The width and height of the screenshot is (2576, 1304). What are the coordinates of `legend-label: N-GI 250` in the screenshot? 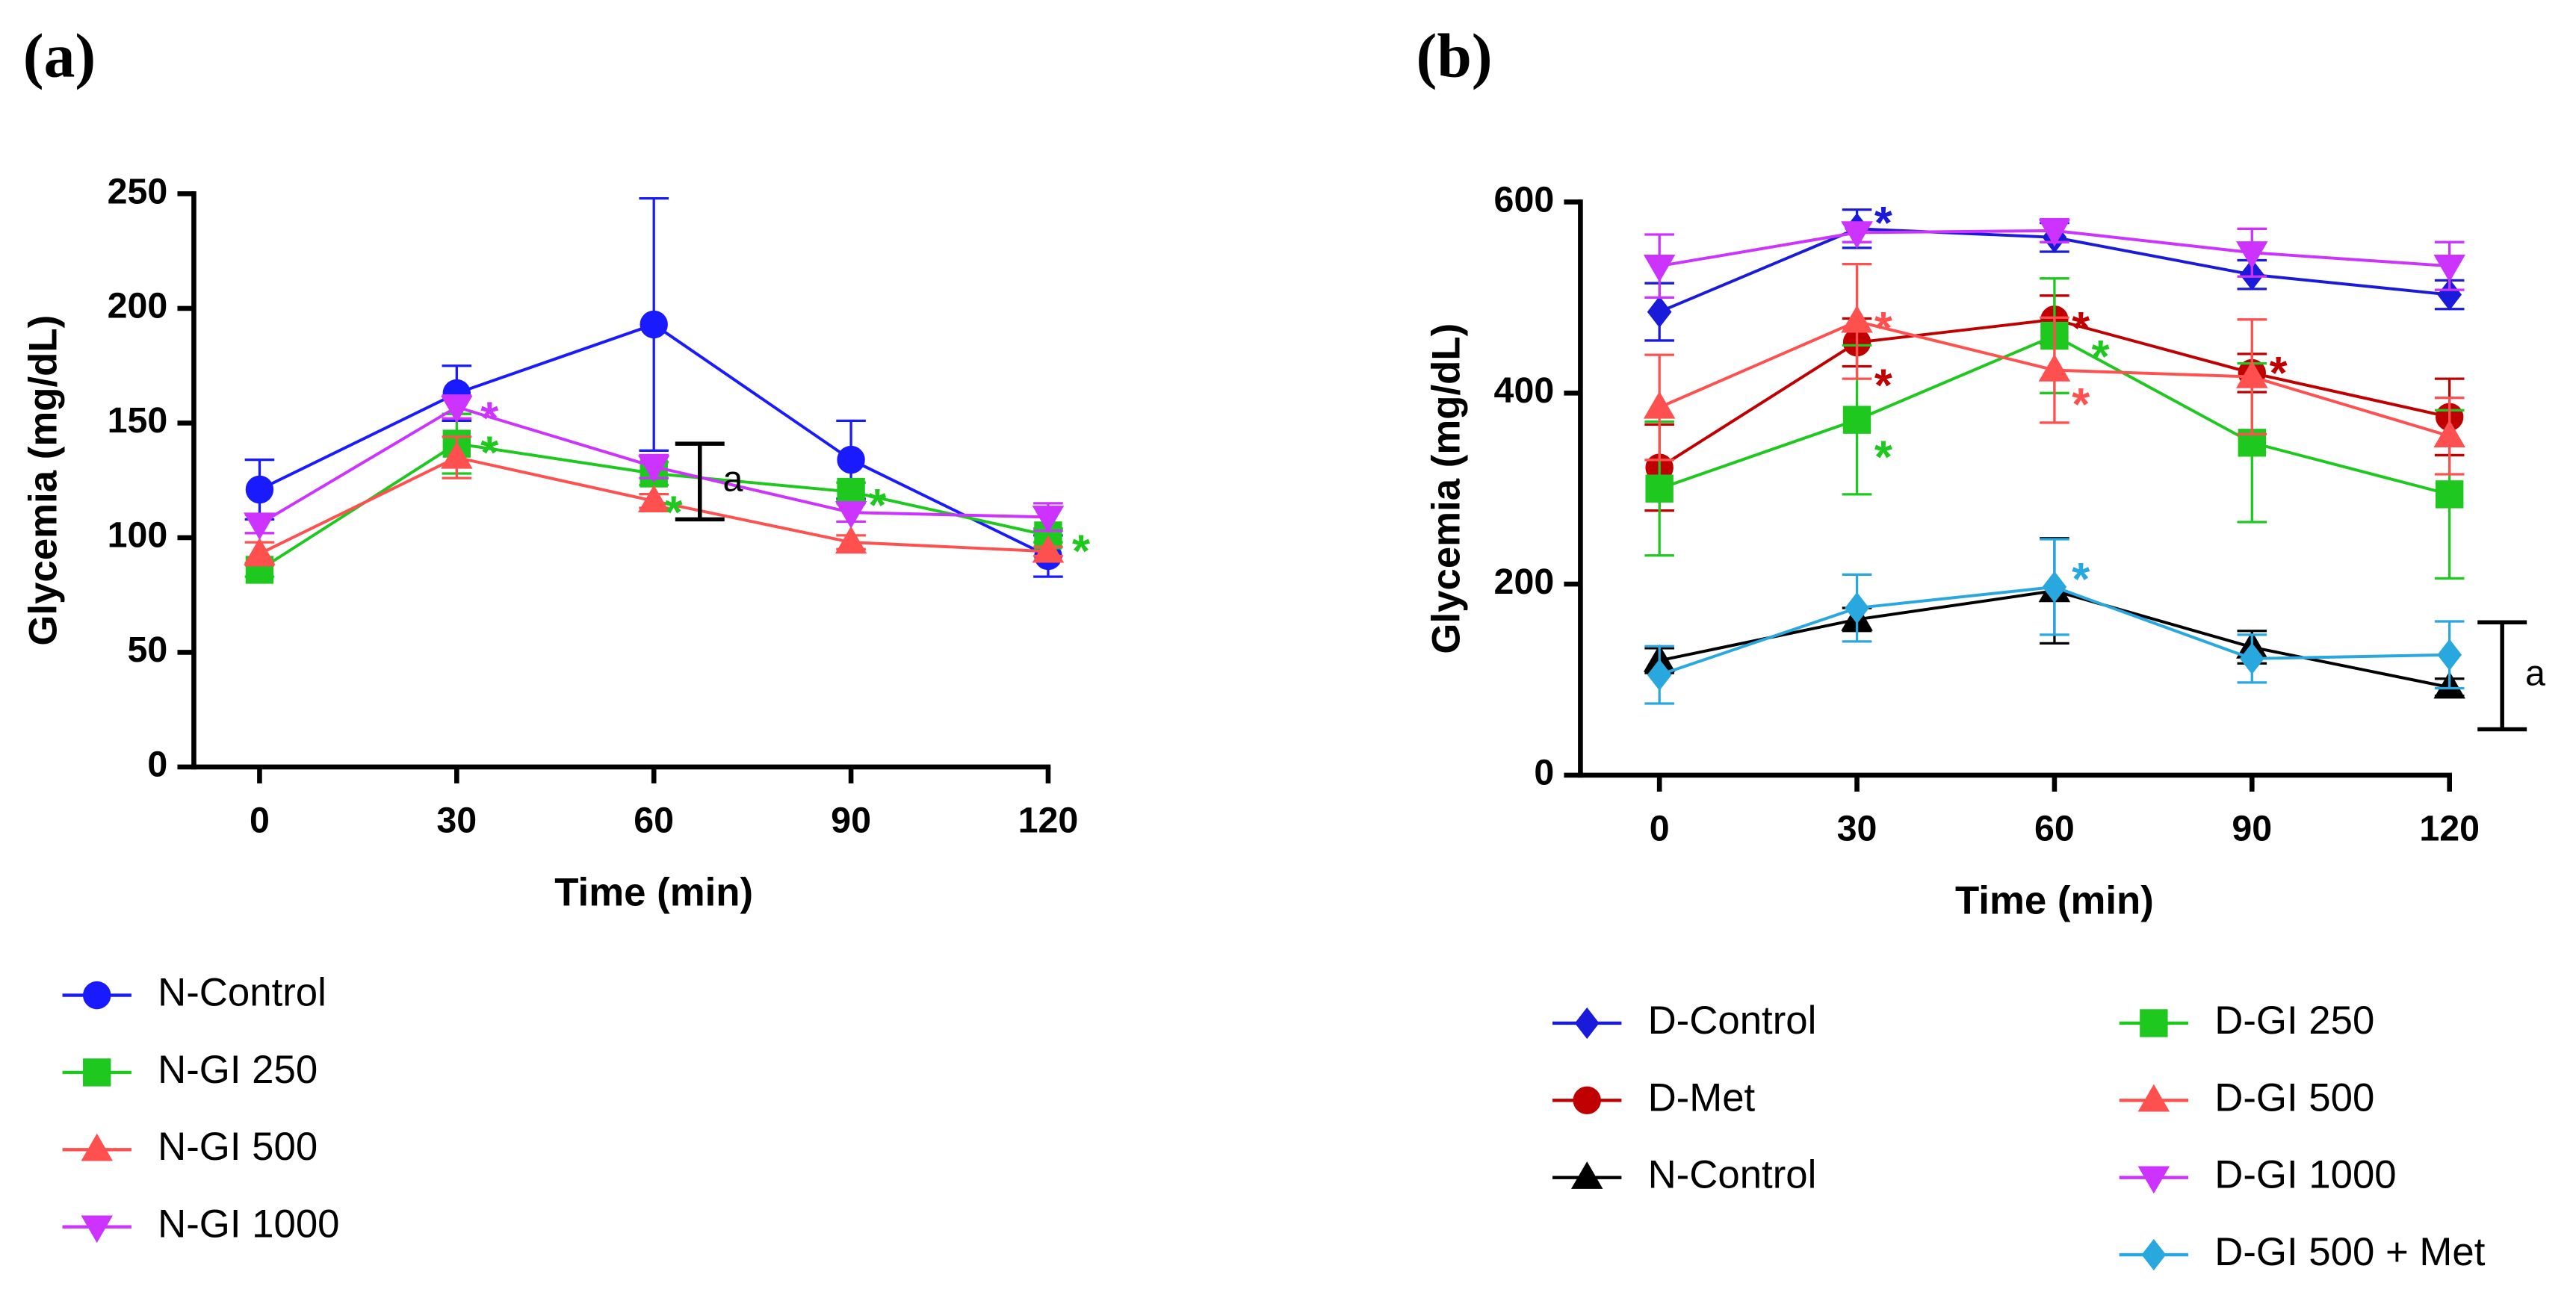 It's located at (238, 1070).